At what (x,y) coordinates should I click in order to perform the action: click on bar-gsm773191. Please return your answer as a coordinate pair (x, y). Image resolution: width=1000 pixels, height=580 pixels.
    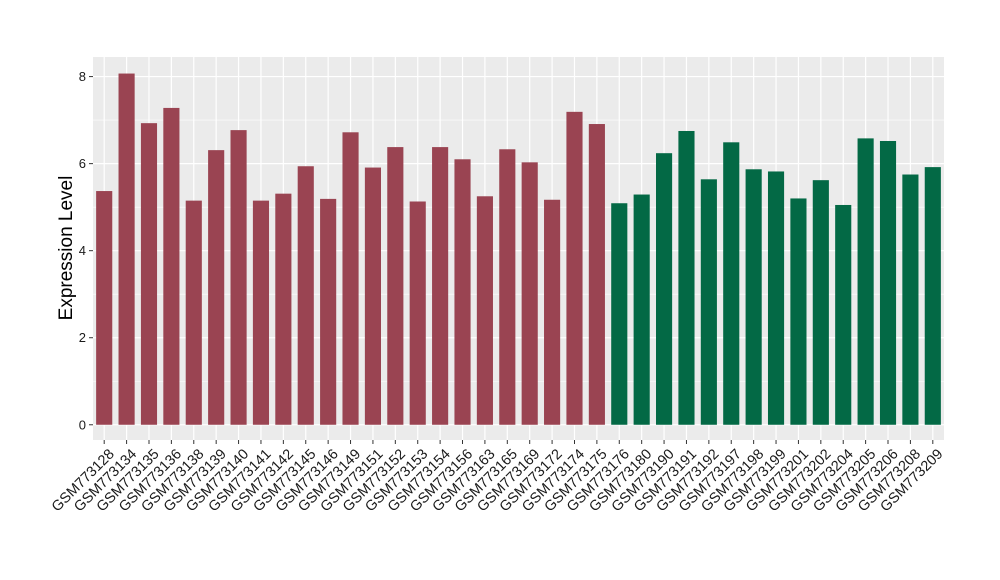
    Looking at the image, I should click on (686, 277).